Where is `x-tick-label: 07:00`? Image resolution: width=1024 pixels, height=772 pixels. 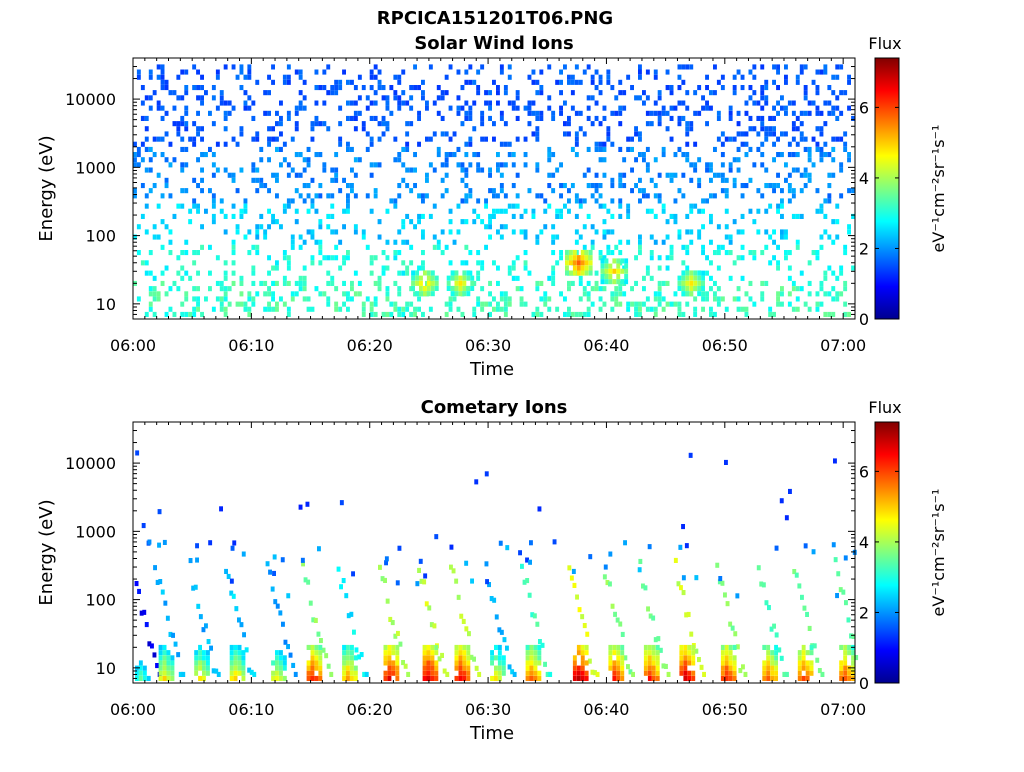
x-tick-label: 07:00 is located at coordinates (843, 709).